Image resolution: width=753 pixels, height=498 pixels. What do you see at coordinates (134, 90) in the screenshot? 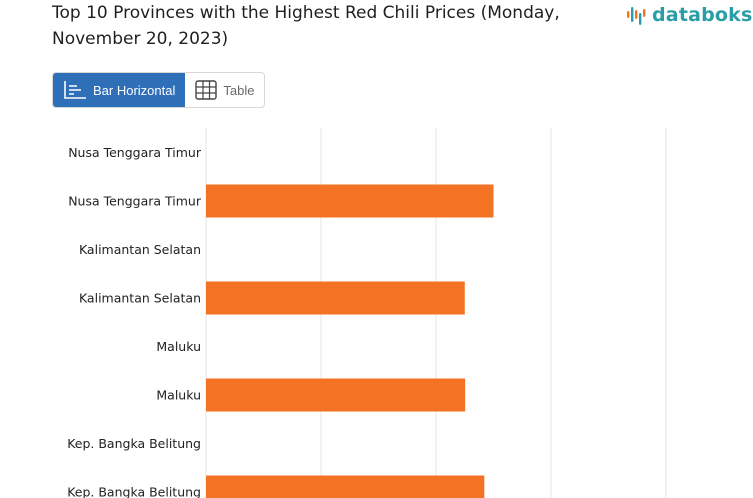
I see `bar-horizontal-label: Bar Horizontal` at bounding box center [134, 90].